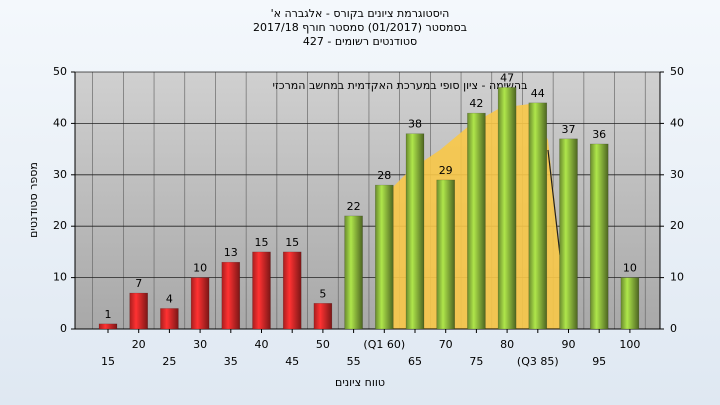  Describe the element at coordinates (360, 41) in the screenshot. I see `chart-subtitle: סטודנטים רשומים - 427` at that location.